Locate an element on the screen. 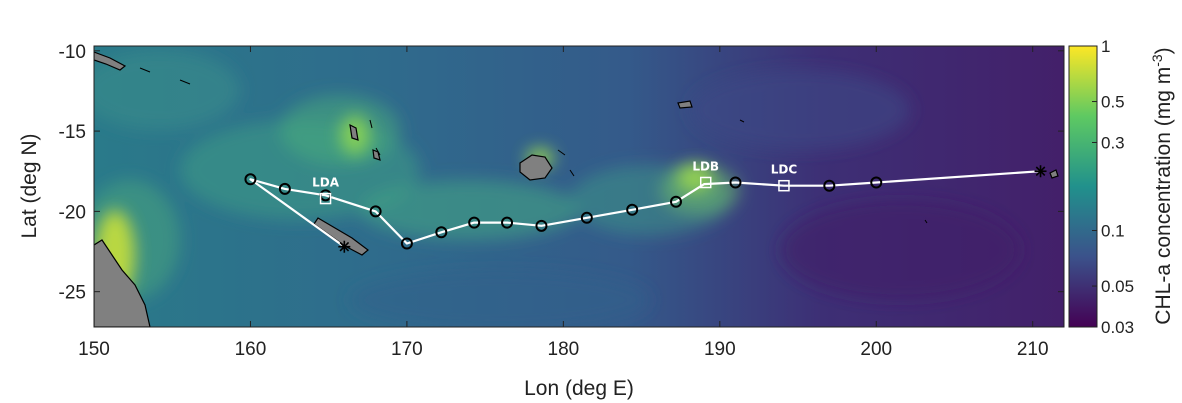  long-duration-station-label: LDA is located at coordinates (326, 183).